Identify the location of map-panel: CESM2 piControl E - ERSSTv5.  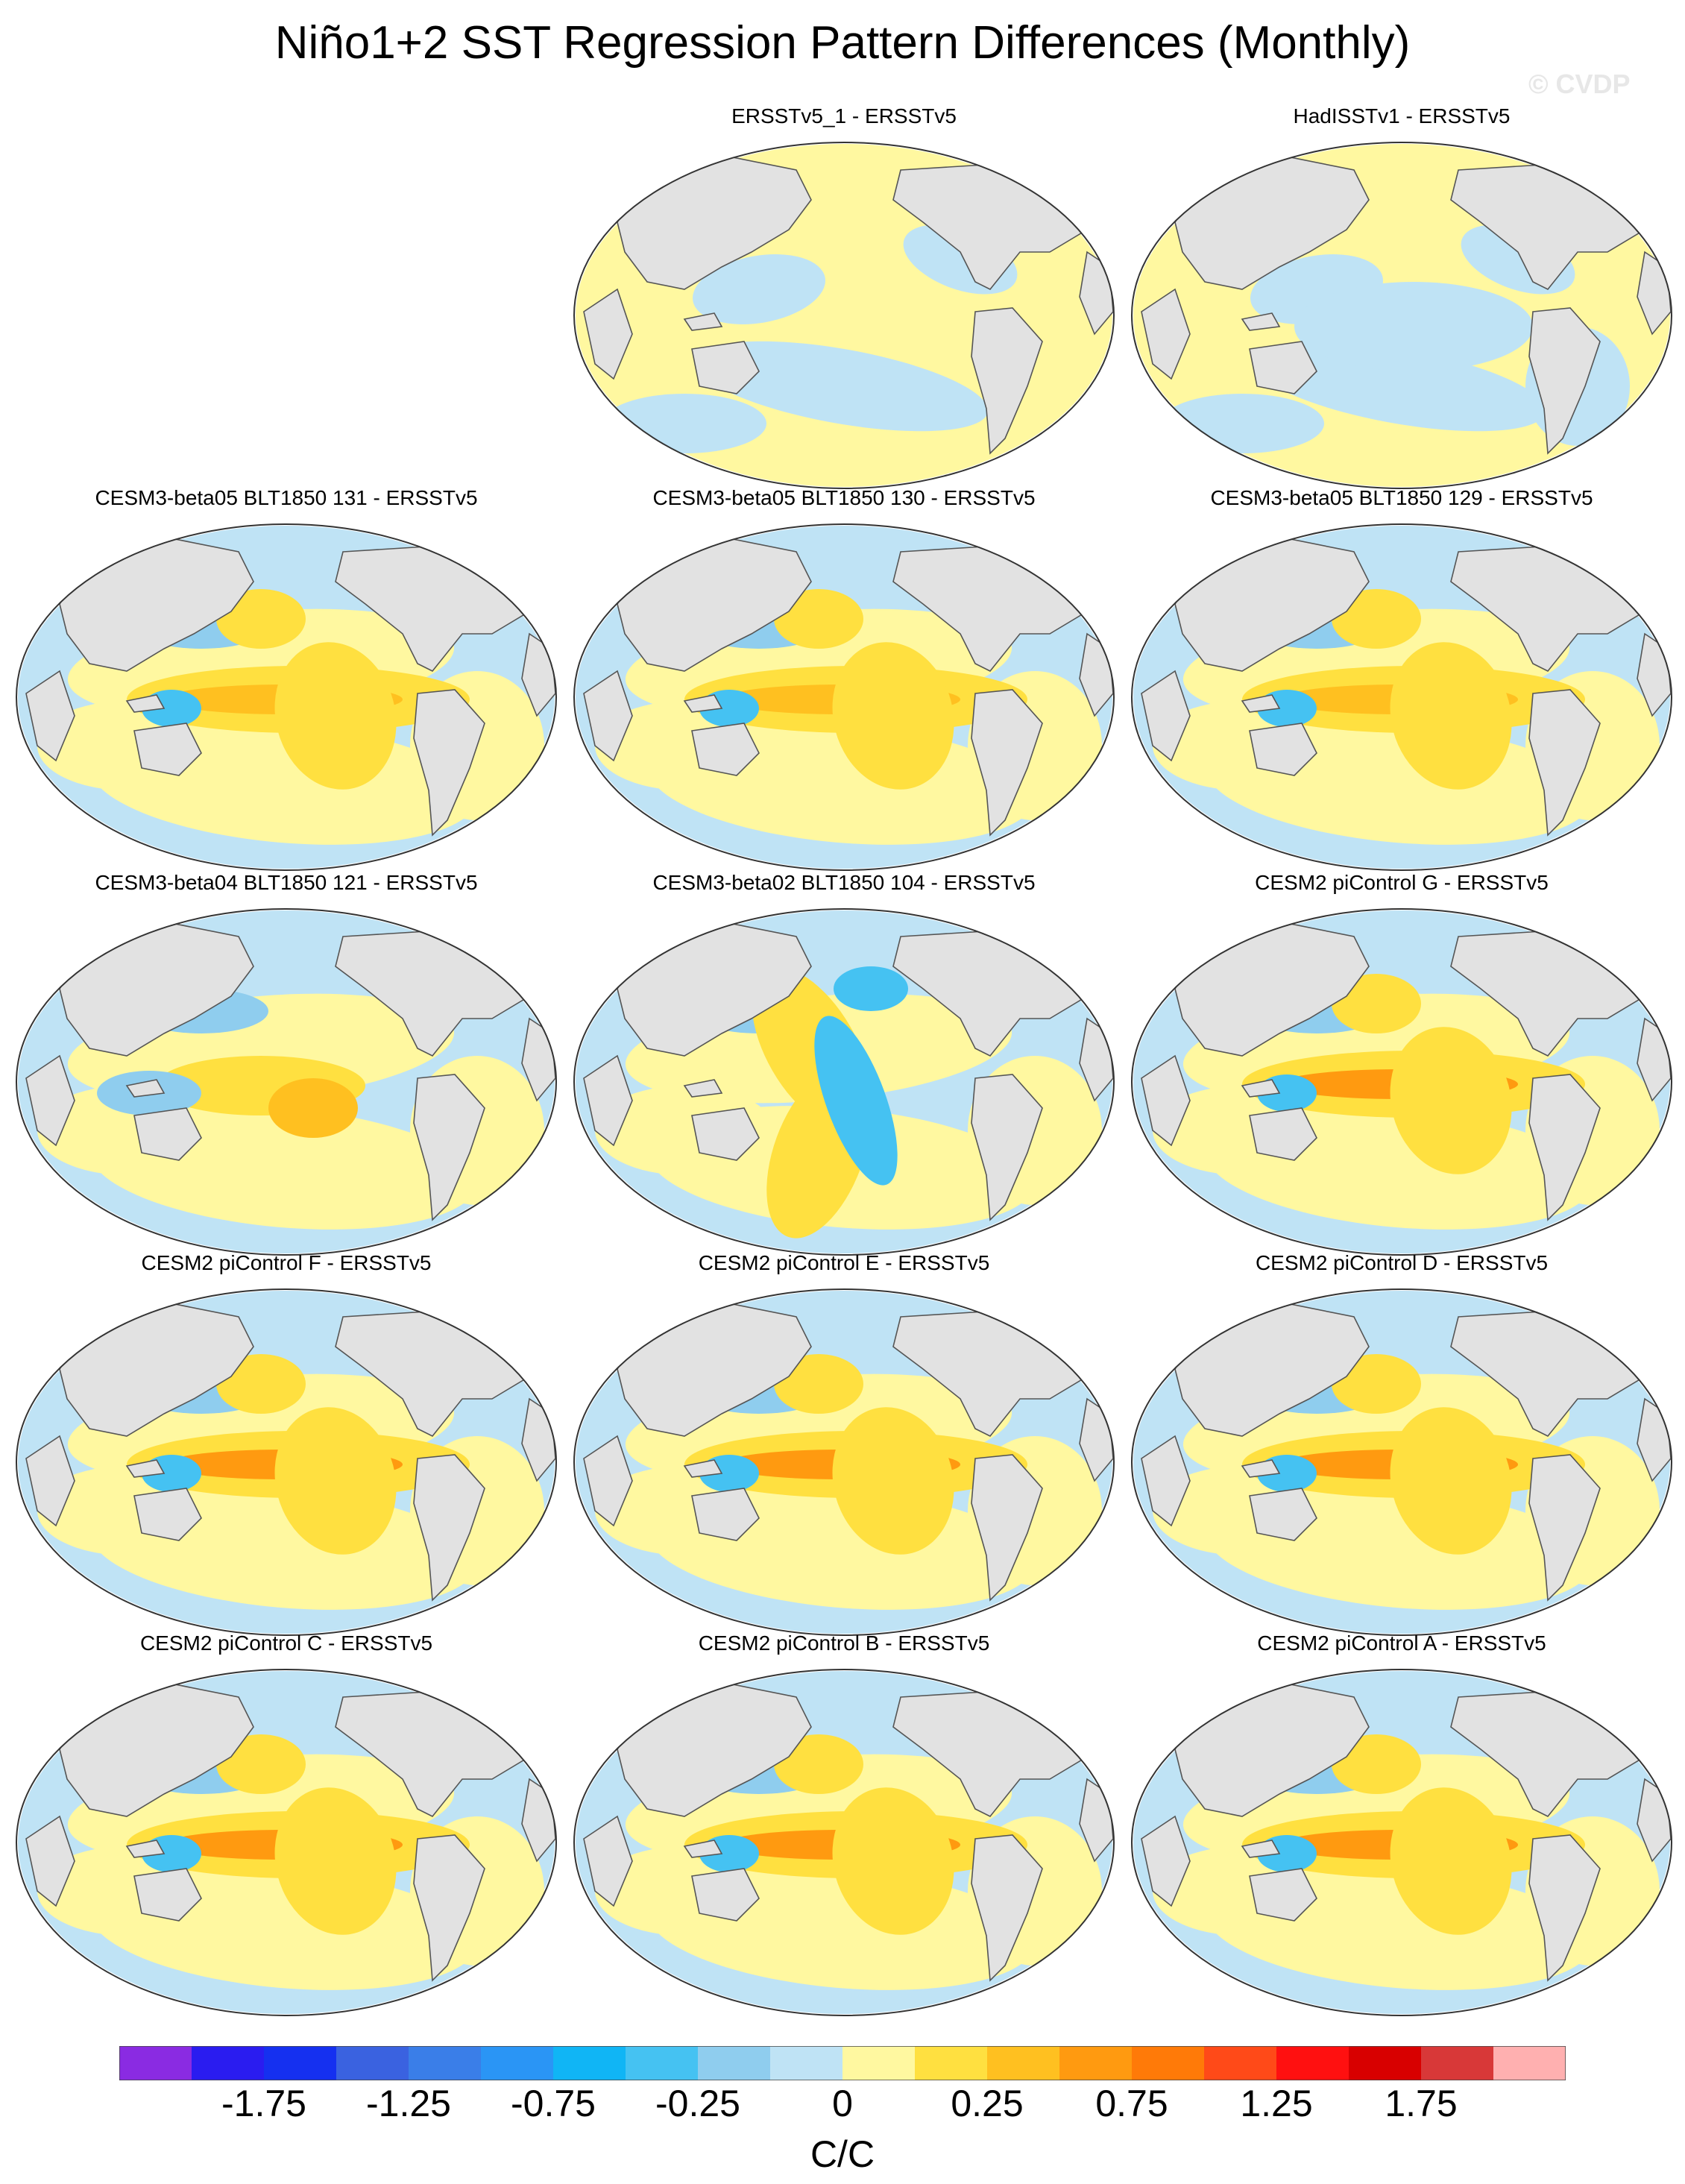
(844, 1448).